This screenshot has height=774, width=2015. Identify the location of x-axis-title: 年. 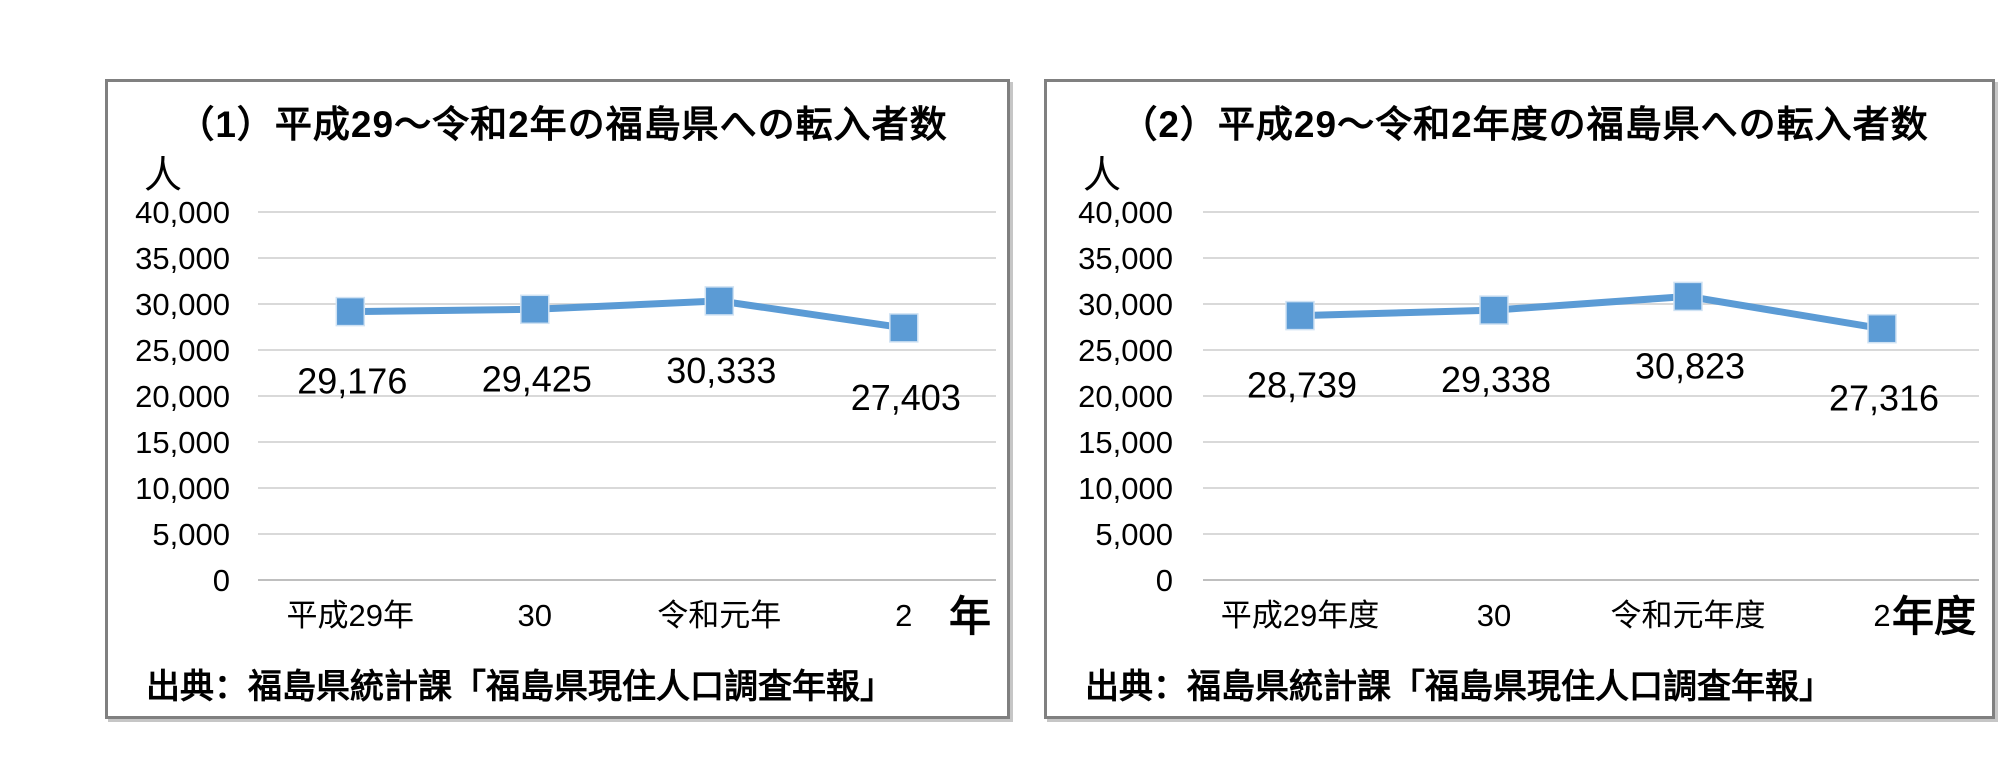
(969, 616).